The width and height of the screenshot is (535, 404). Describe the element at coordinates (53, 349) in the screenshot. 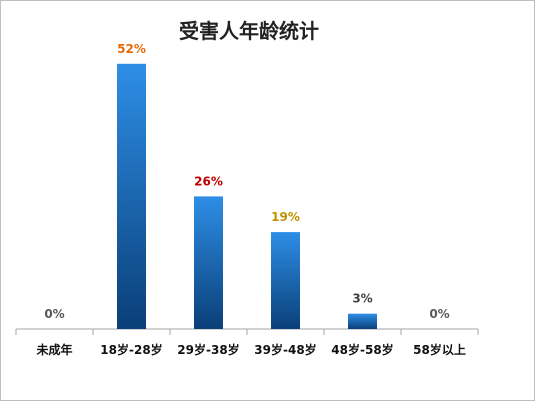

I see `x-tick-label: 未成年` at that location.